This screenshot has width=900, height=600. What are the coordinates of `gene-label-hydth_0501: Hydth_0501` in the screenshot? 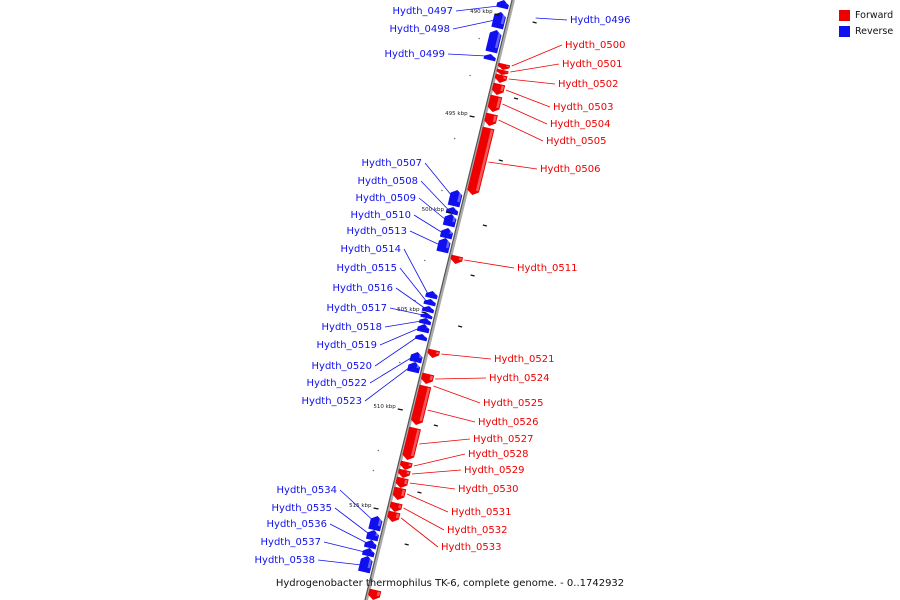 It's located at (592, 64).